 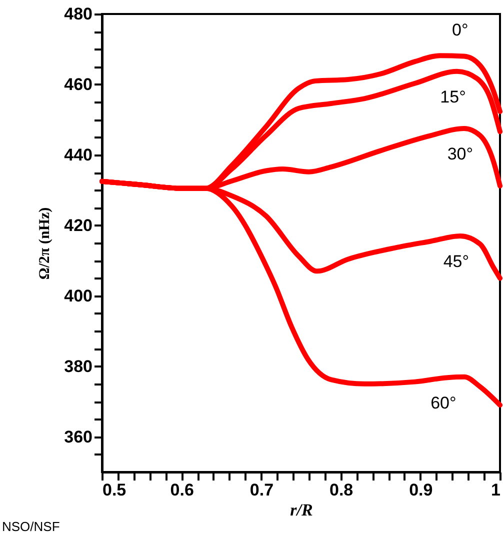 What do you see at coordinates (78, 154) in the screenshot?
I see `y-tick-label: 440` at bounding box center [78, 154].